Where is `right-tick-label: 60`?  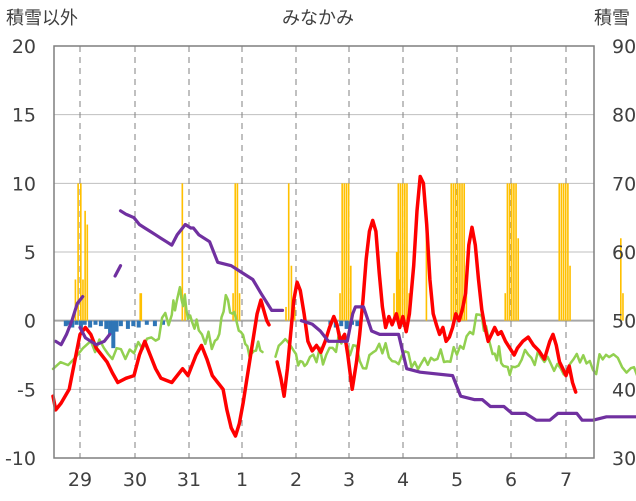
right-tick-label: 60 is located at coordinates (624, 253).